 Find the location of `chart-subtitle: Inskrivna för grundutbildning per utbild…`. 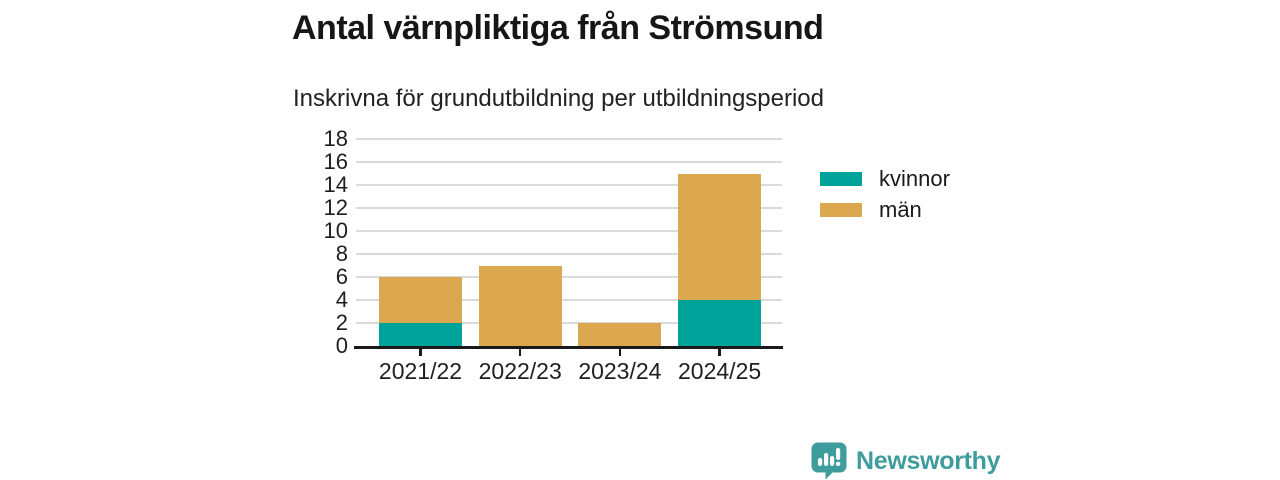

chart-subtitle: Inskrivna för grundutbildning per utbild… is located at coordinates (558, 98).